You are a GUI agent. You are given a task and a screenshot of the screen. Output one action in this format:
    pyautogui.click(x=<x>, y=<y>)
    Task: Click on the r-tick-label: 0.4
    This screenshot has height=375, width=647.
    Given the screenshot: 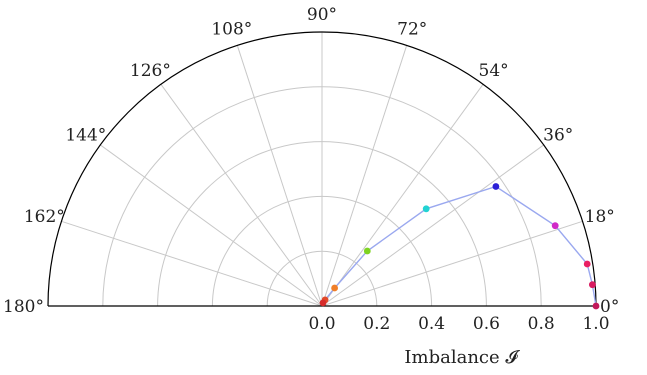 What is the action you would take?
    pyautogui.click(x=431, y=324)
    